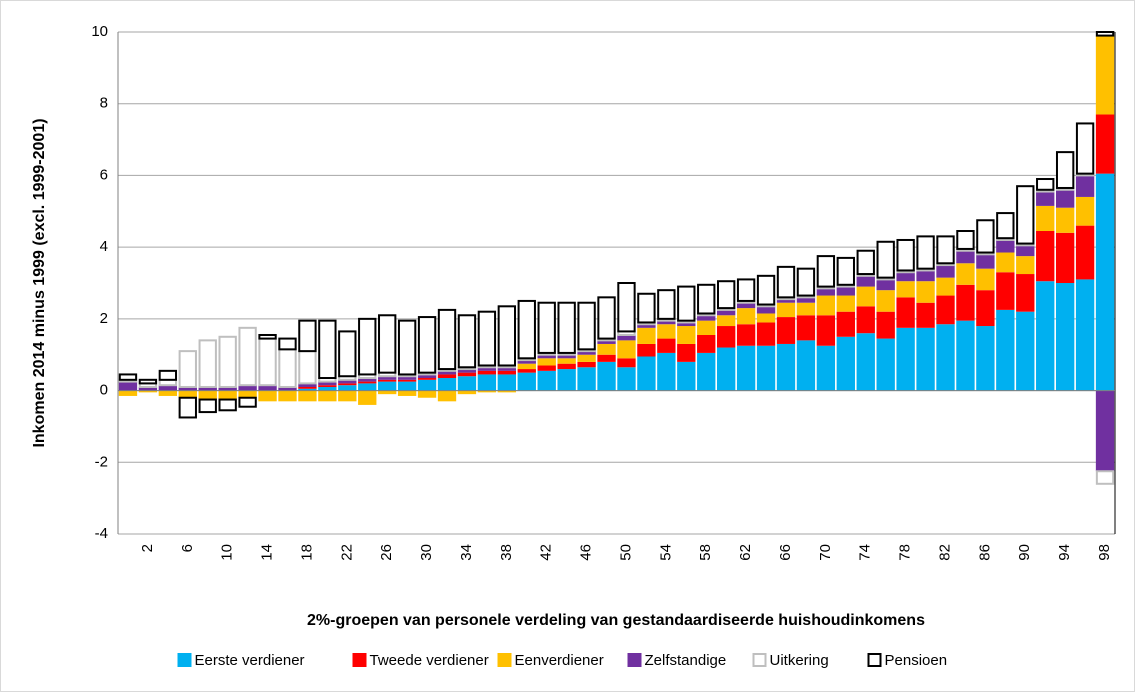  I want to click on x-tick-label: 82, so click(944, 552).